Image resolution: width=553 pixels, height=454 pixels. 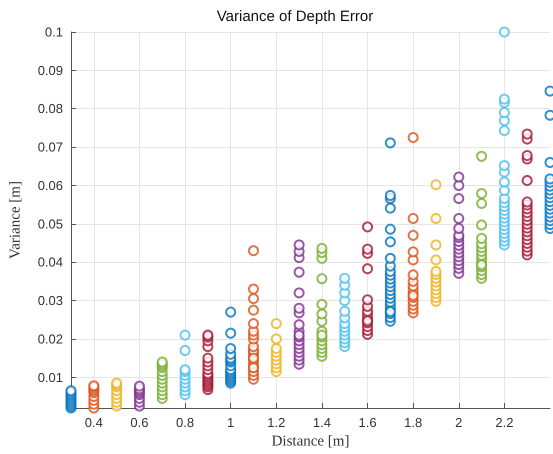 I want to click on x-axis-title: Distance [m], so click(x=311, y=442).